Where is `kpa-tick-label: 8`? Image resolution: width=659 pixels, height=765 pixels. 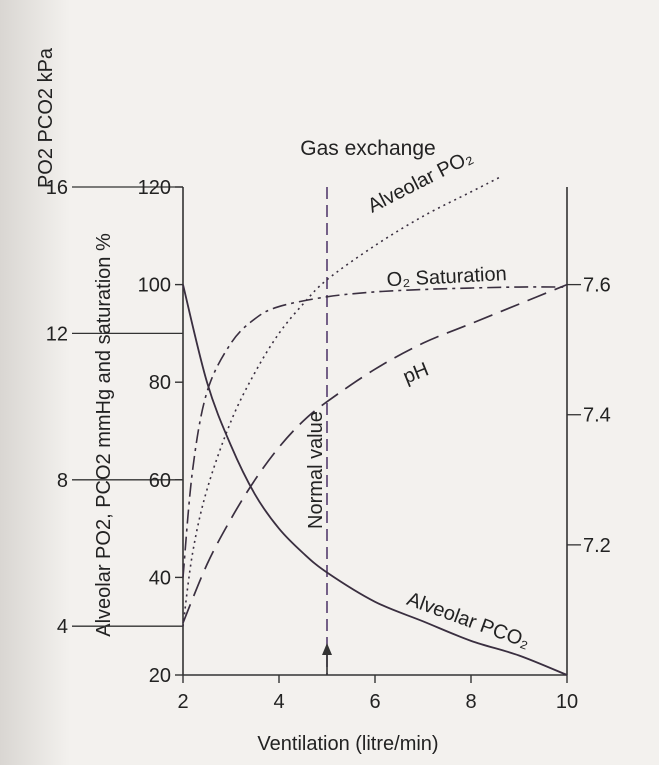
kpa-tick-label: 8 is located at coordinates (62, 481).